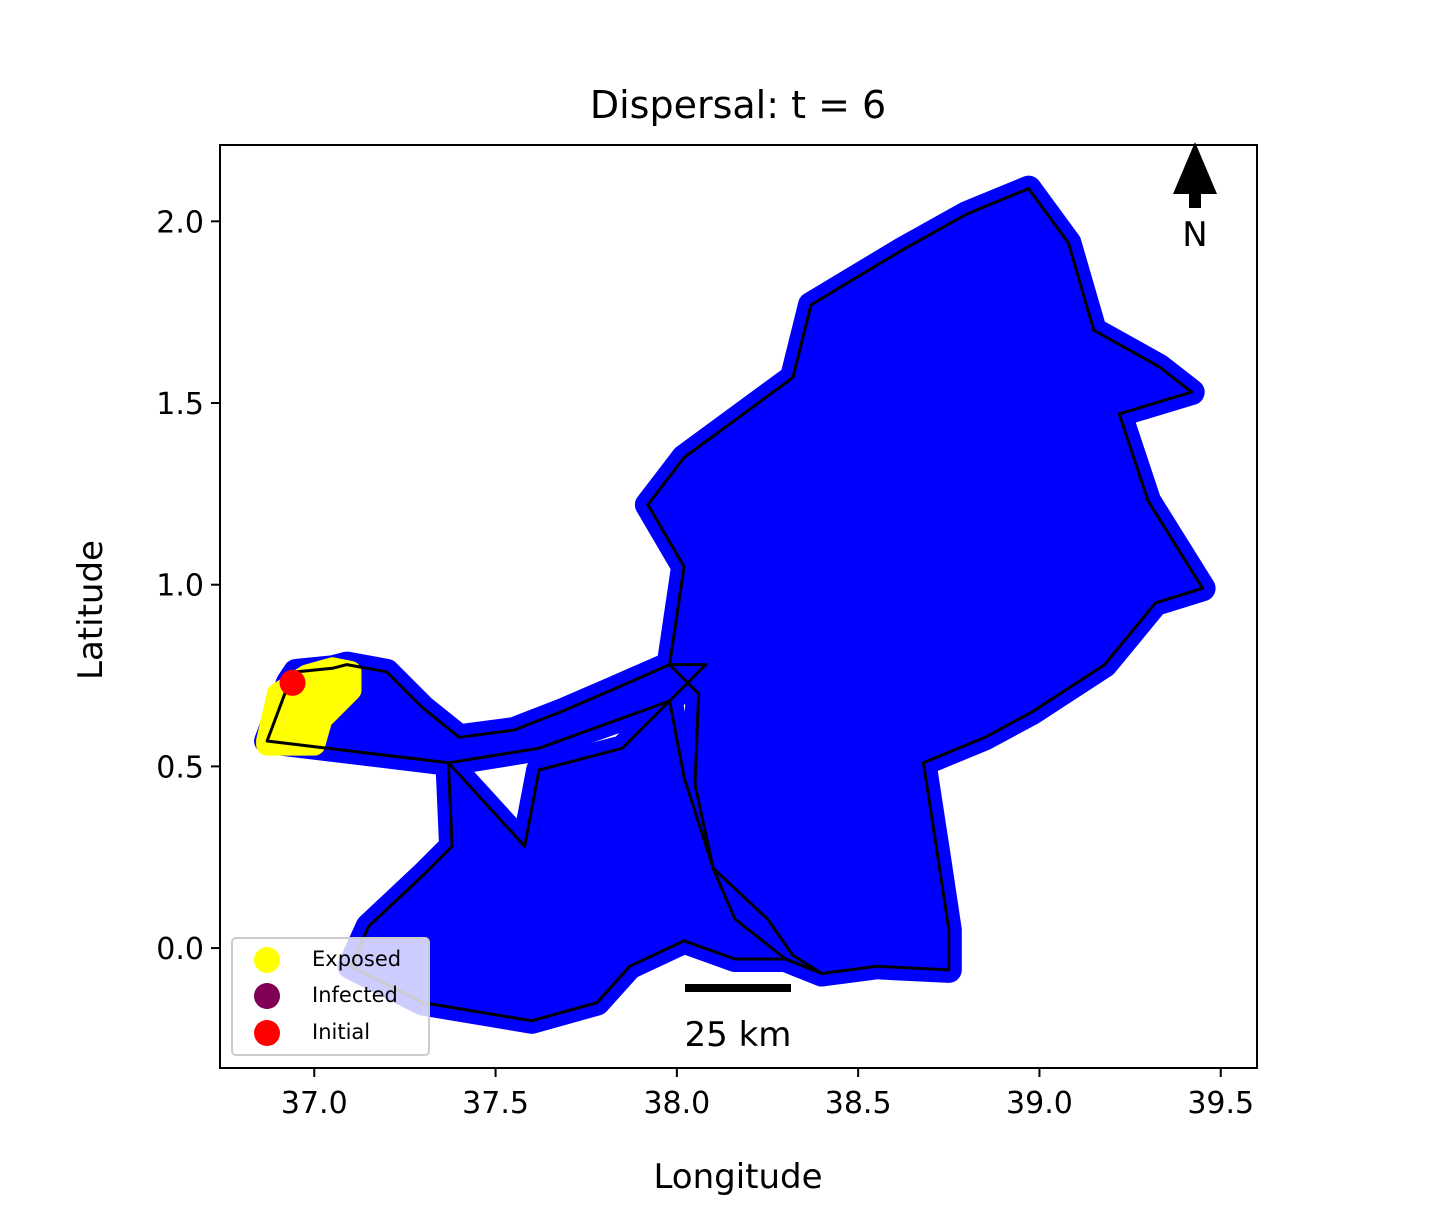 The height and width of the screenshot is (1205, 1440). Describe the element at coordinates (1194, 235) in the screenshot. I see `north-arrow-label: N` at that location.